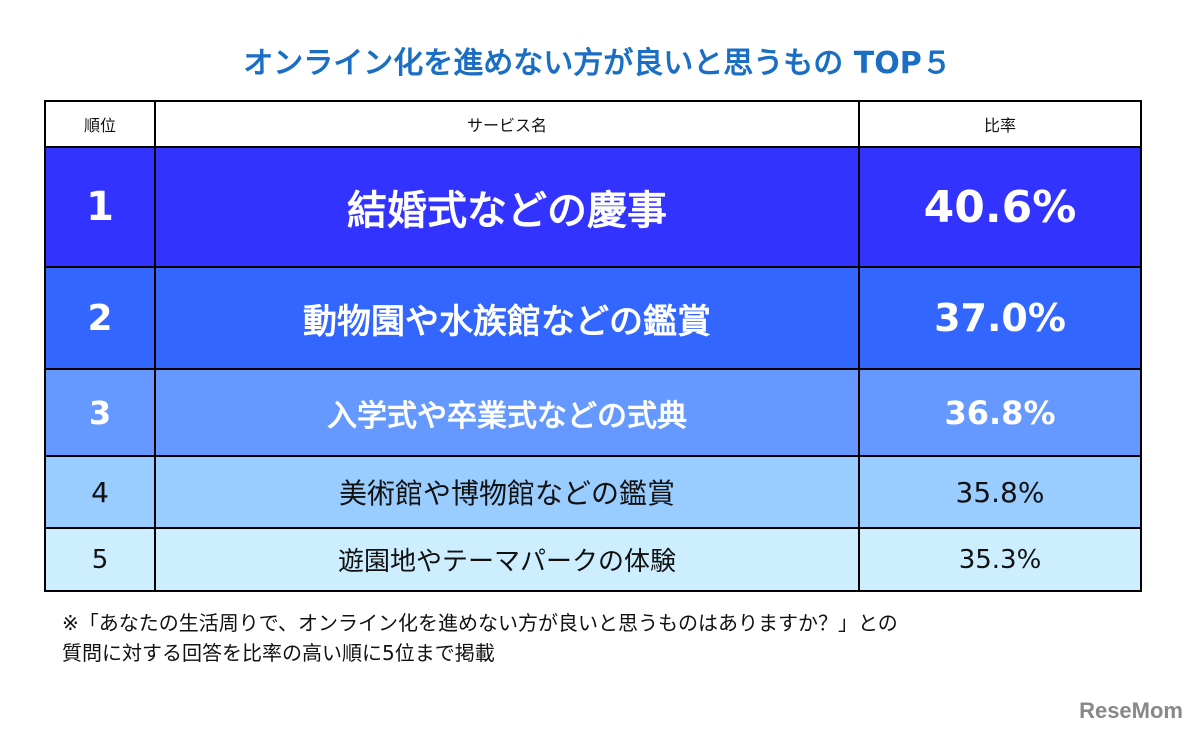 Image resolution: width=1195 pixels, height=733 pixels. I want to click on rank-cell: 2, so click(100, 318).